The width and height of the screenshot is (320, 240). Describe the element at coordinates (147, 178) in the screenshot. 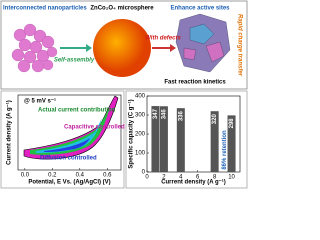

I see `x-tick-label: 0` at that location.